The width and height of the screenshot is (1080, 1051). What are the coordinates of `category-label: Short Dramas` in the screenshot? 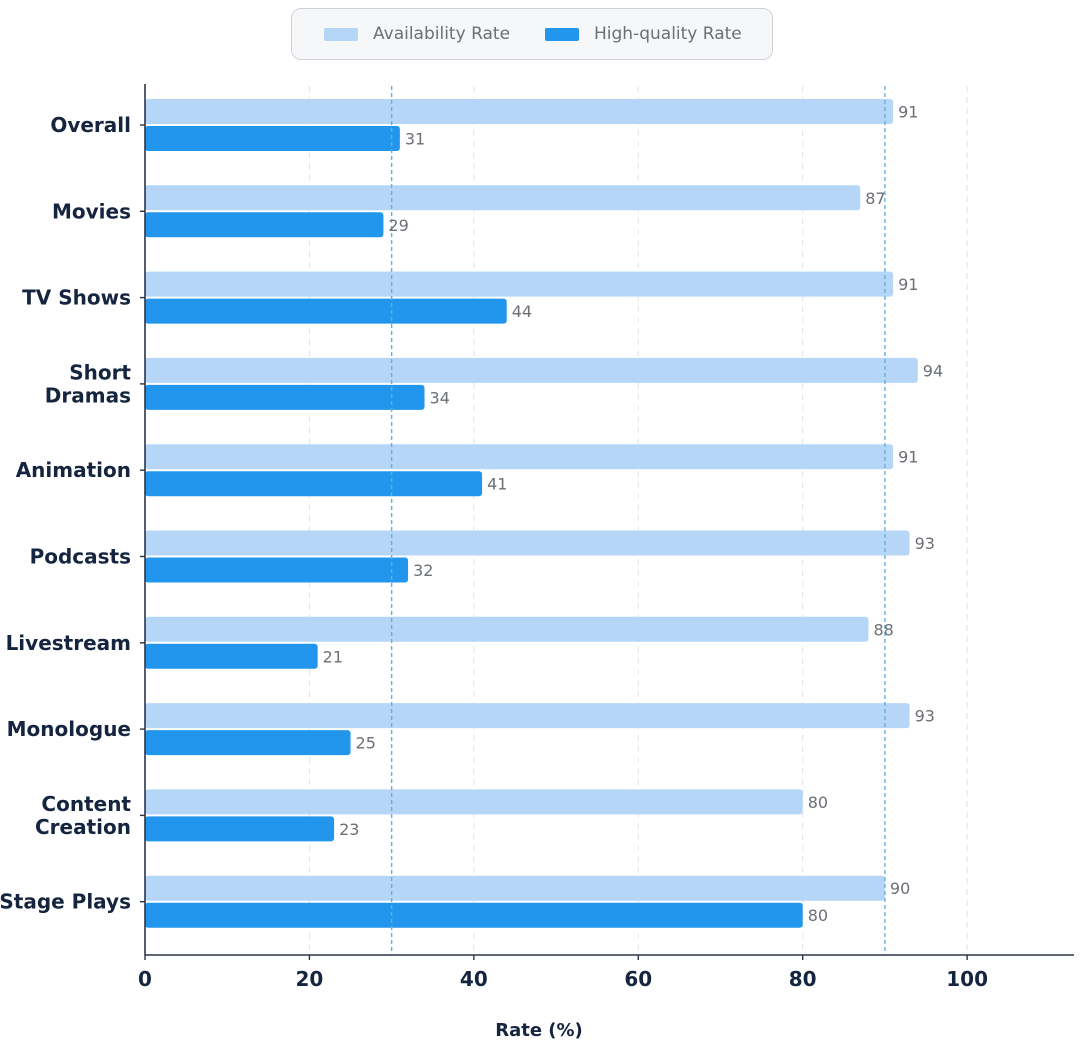 It's located at (88, 383).